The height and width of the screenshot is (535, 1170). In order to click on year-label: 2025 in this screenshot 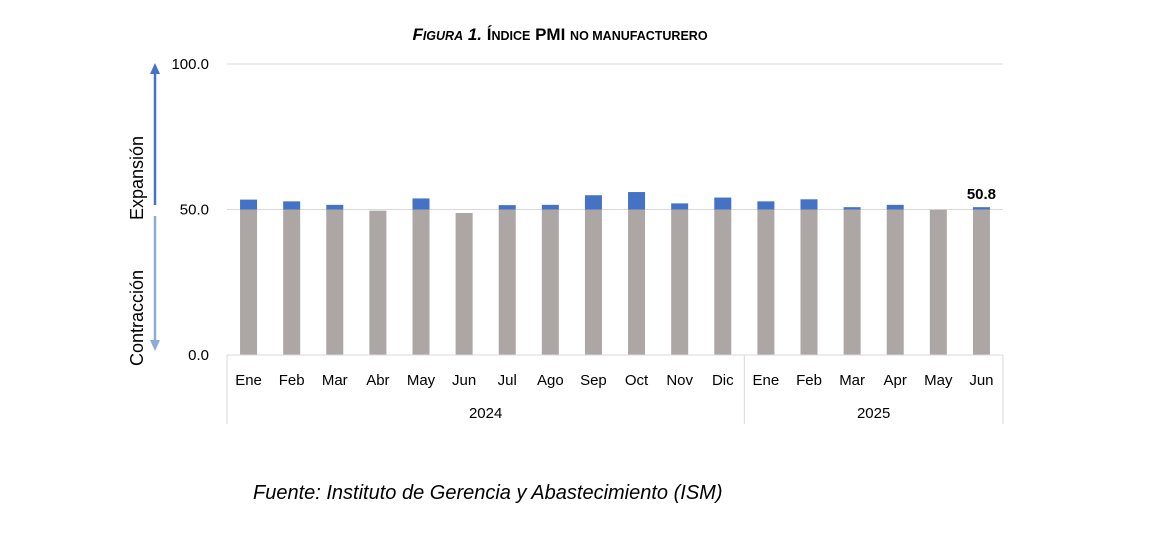, I will do `click(873, 413)`.